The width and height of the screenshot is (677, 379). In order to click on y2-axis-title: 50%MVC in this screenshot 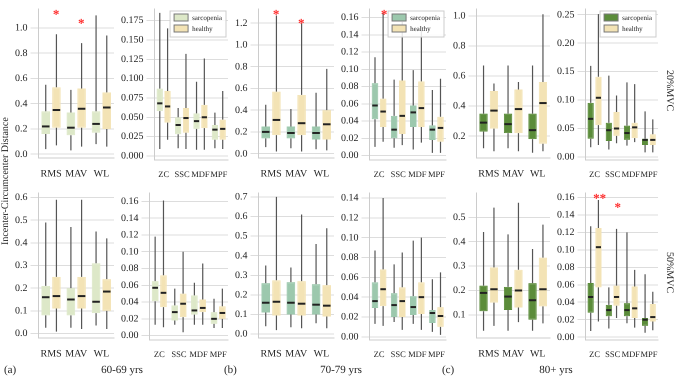, I will do `click(669, 273)`.